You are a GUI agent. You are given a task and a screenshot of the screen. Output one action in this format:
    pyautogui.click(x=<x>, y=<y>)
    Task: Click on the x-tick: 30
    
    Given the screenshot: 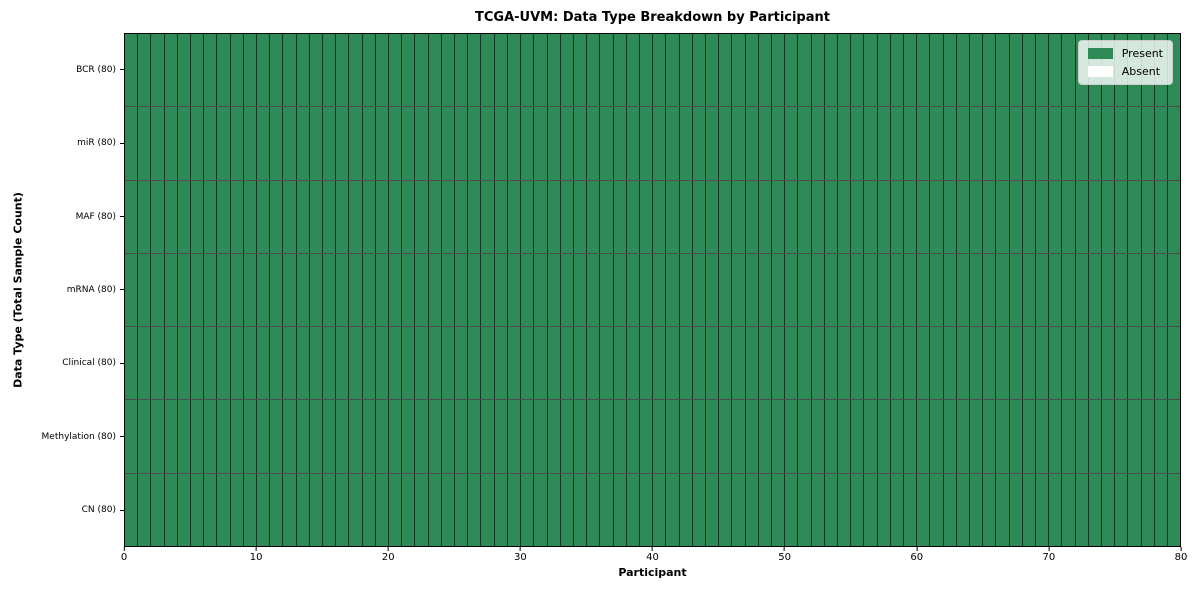 What is the action you would take?
    pyautogui.click(x=520, y=555)
    